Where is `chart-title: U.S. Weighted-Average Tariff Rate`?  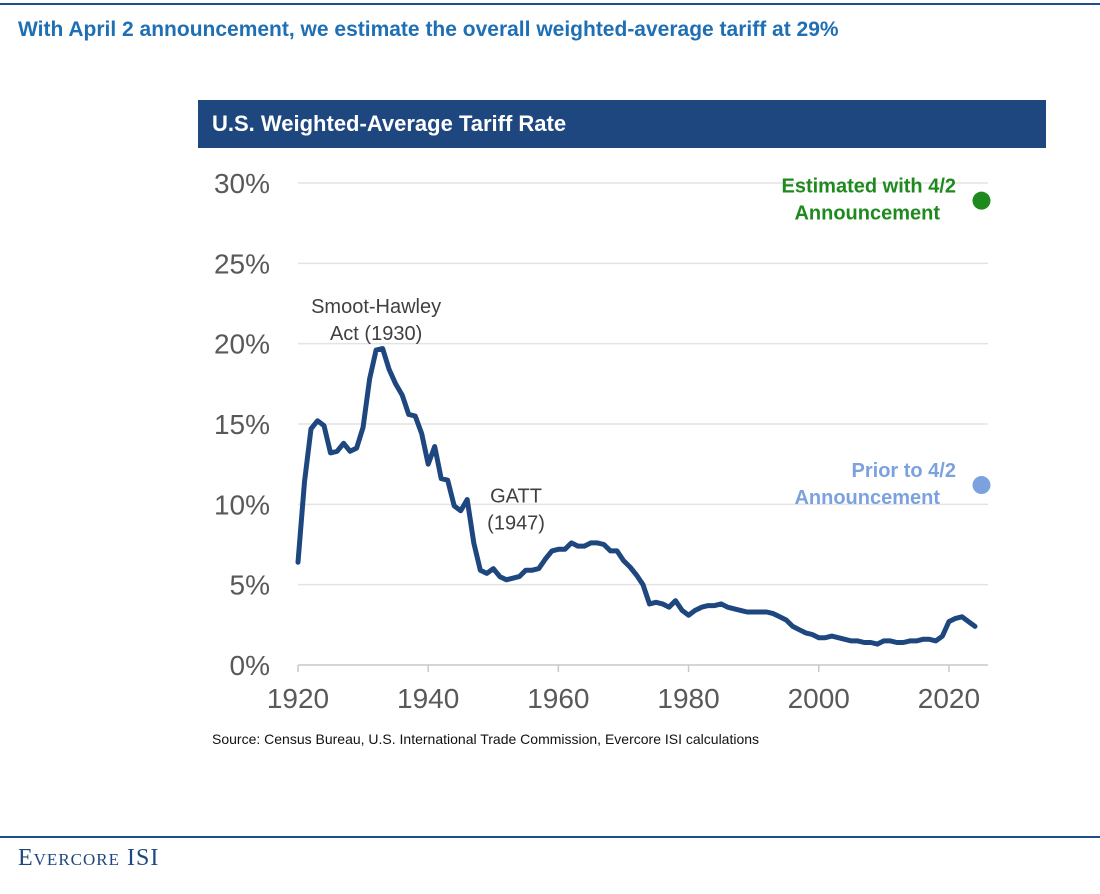
chart-title: U.S. Weighted-Average Tariff Rate is located at coordinates (622, 124).